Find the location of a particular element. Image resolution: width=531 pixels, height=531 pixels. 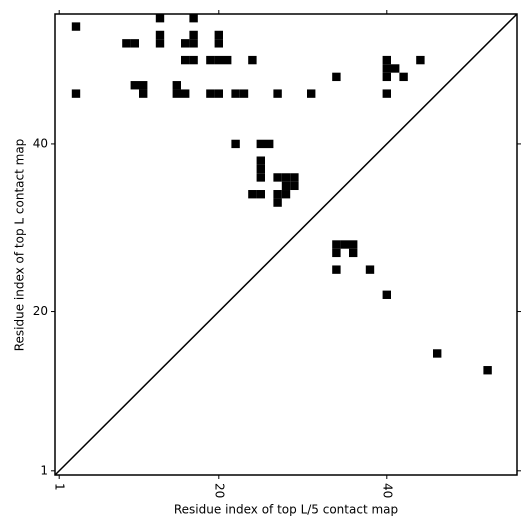

x-tick-label: 20 is located at coordinates (219, 490).